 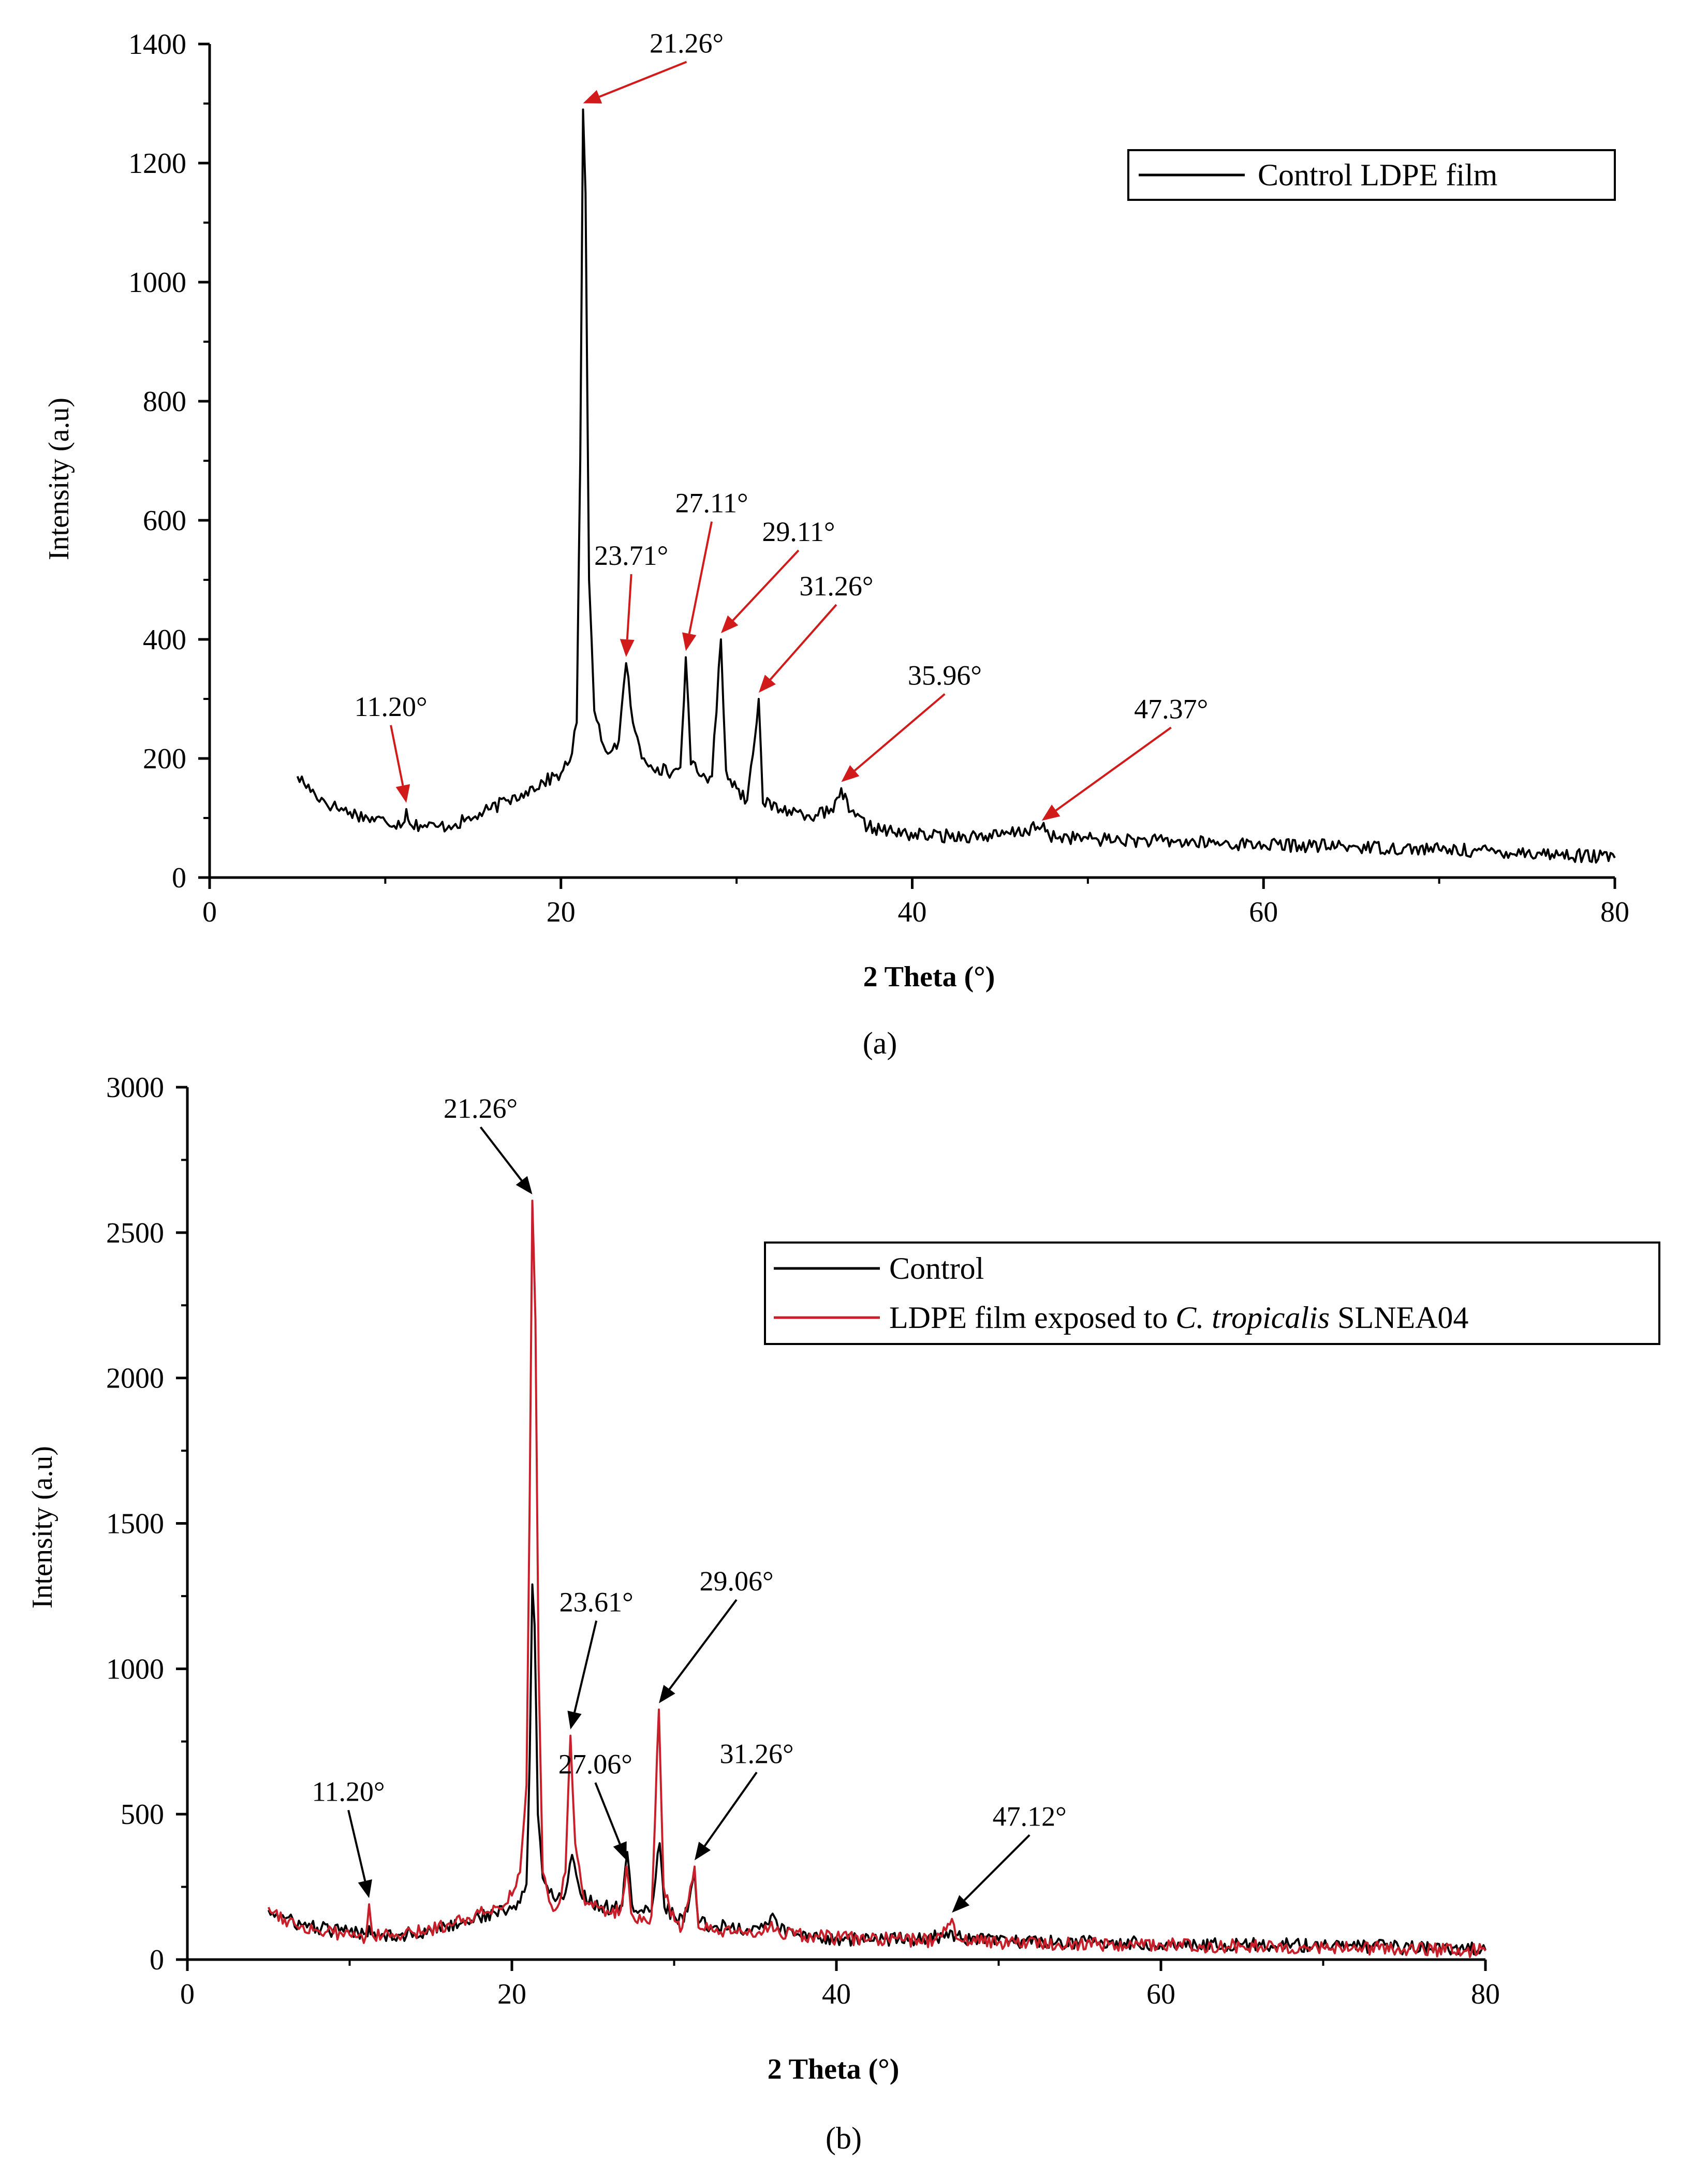 I want to click on annotation-label: 27.11°, so click(x=711, y=503).